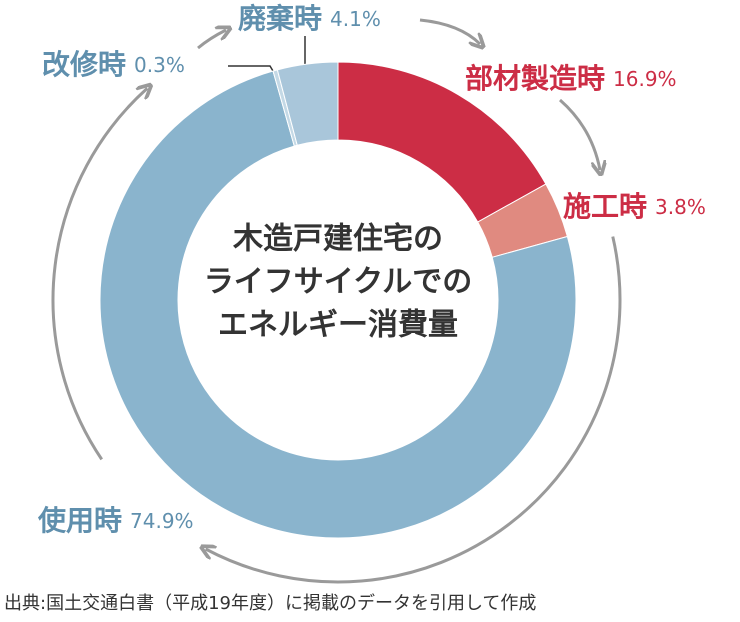 The width and height of the screenshot is (740, 622). I want to click on center-title: 木造戸建住宅の, so click(337, 239).